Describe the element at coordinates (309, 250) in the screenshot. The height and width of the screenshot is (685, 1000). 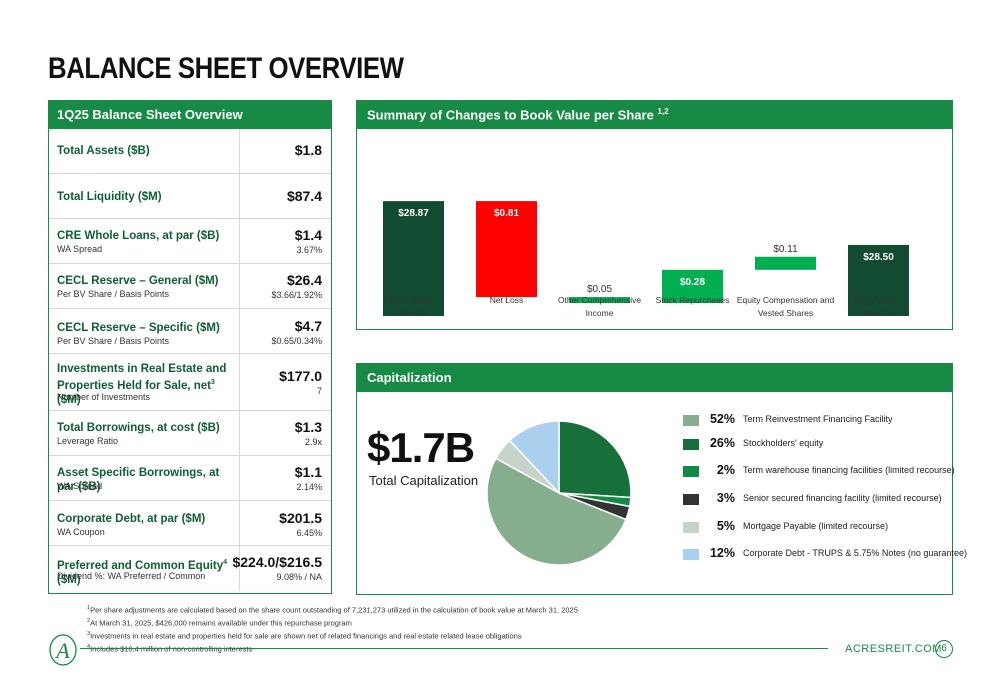
I see `row-sub-value: 3.67%` at that location.